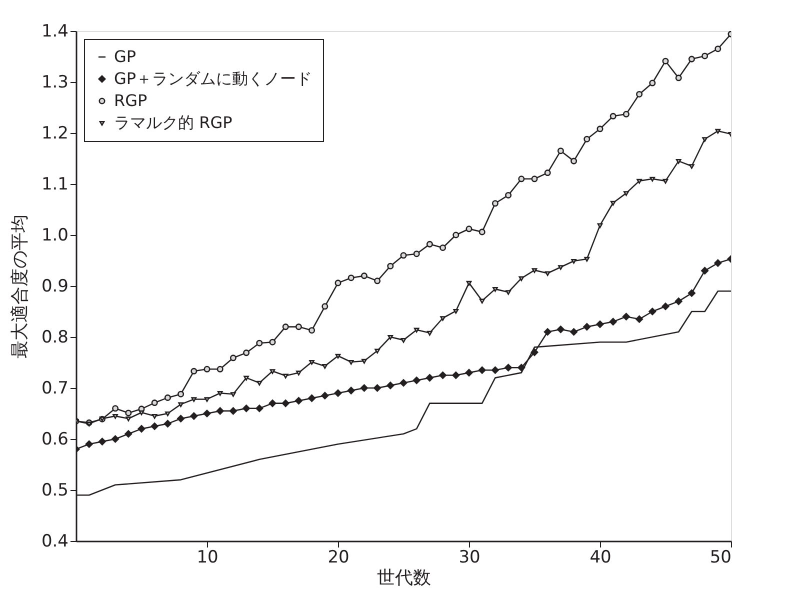 The height and width of the screenshot is (602, 812). Describe the element at coordinates (54, 82) in the screenshot. I see `y-tick-label: 1.3` at that location.